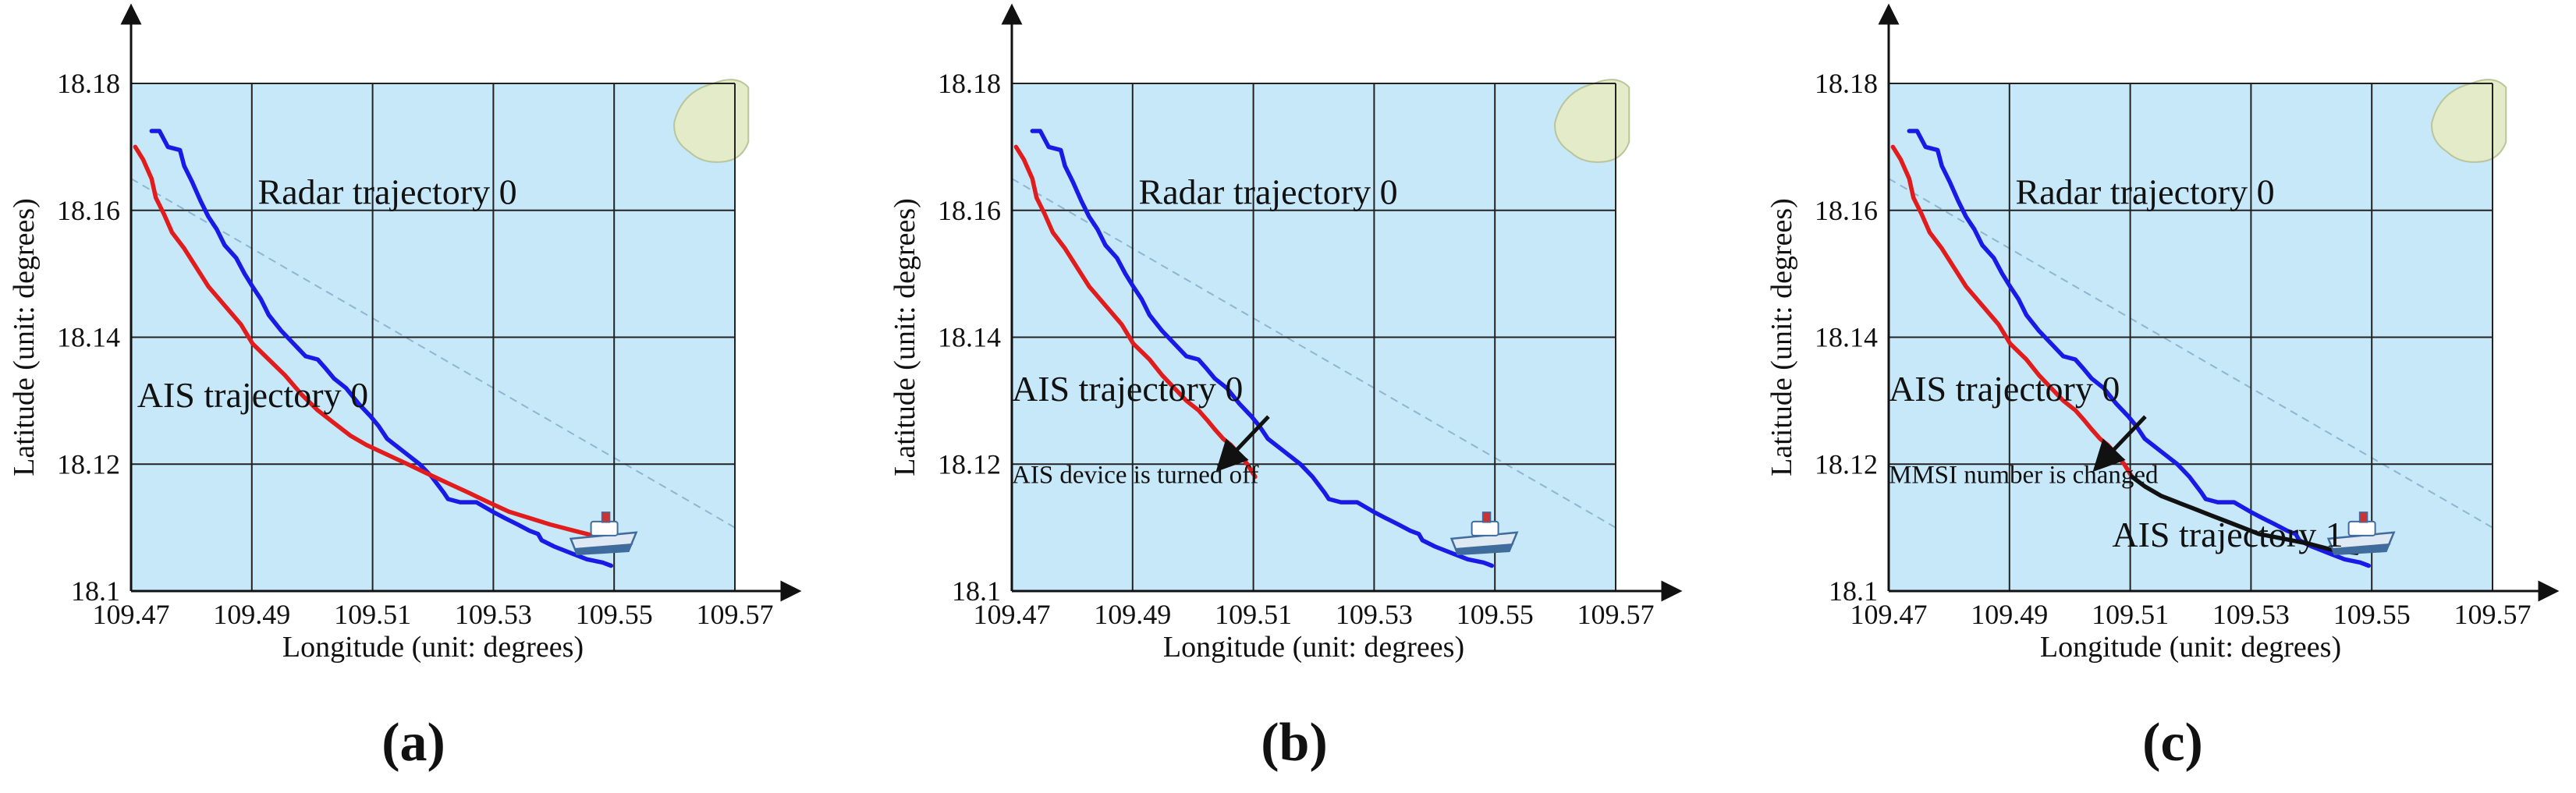 This screenshot has width=2576, height=793. What do you see at coordinates (413, 743) in the screenshot?
I see `panel-label: (a)` at bounding box center [413, 743].